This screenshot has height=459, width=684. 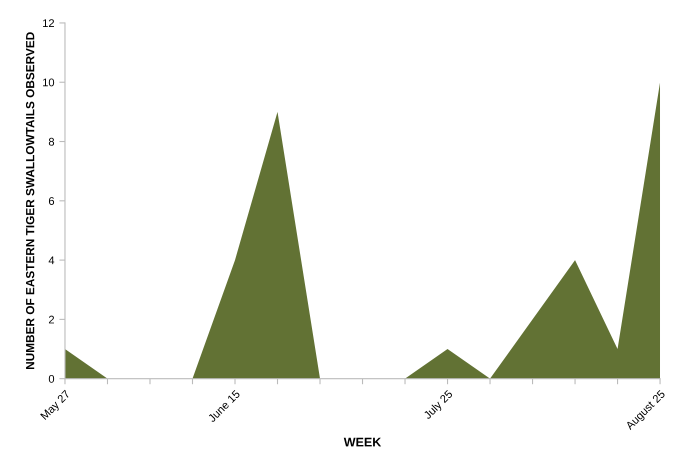 What do you see at coordinates (51, 142) in the screenshot?
I see `y-tick-label: 8` at bounding box center [51, 142].